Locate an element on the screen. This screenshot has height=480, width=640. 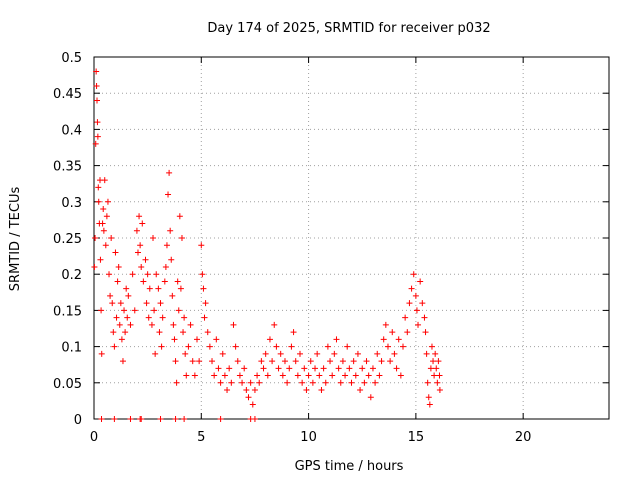
y-tick-label: 0 is located at coordinates (78, 420).